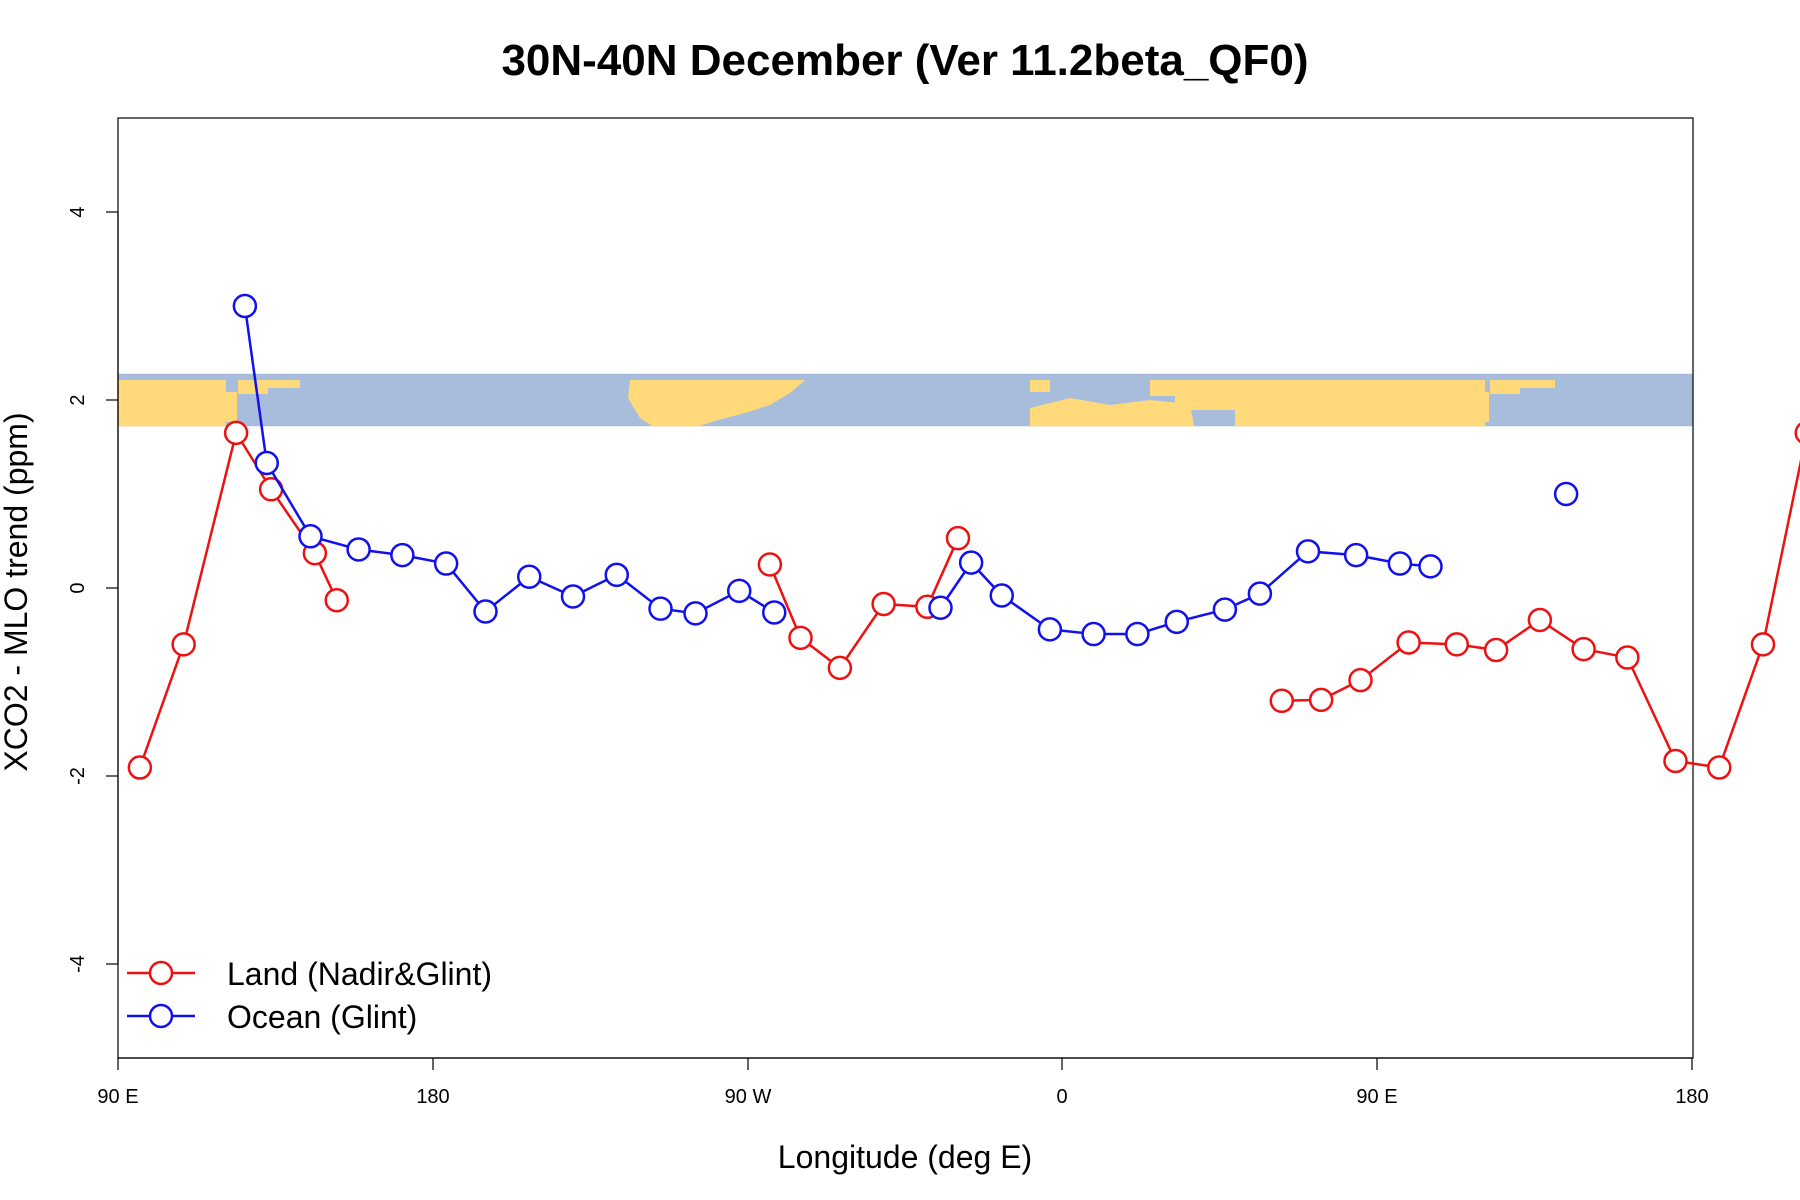 The height and width of the screenshot is (1200, 1800). Describe the element at coordinates (1061, 1097) in the screenshot. I see `x-tick-label: 0` at that location.